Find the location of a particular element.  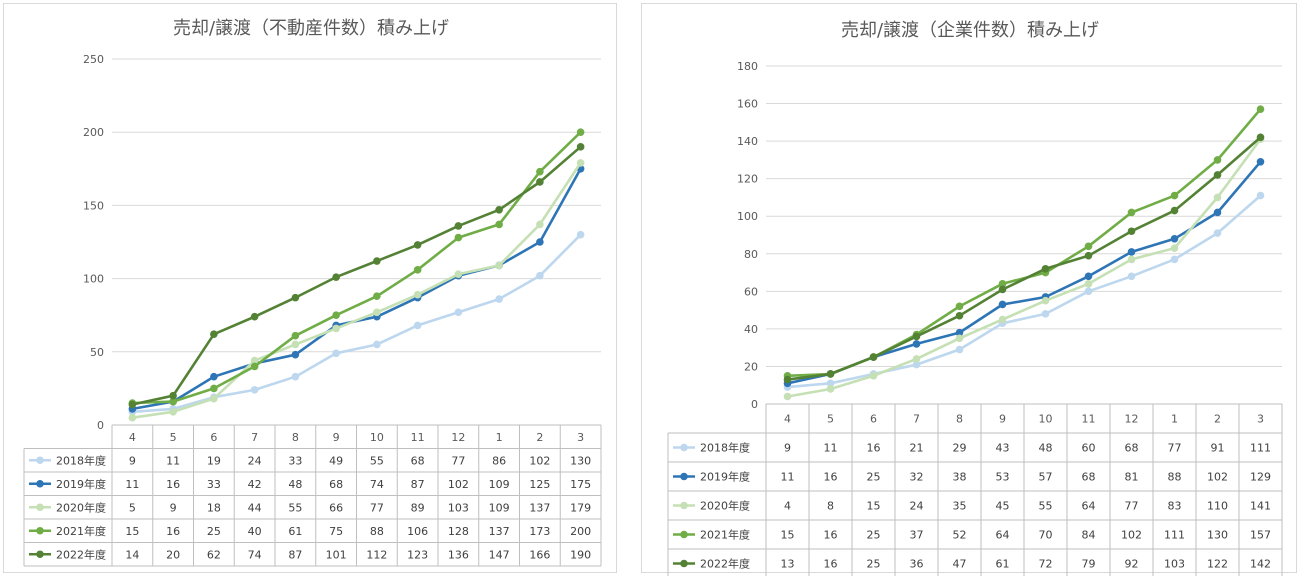

table-value: 13 is located at coordinates (788, 564).